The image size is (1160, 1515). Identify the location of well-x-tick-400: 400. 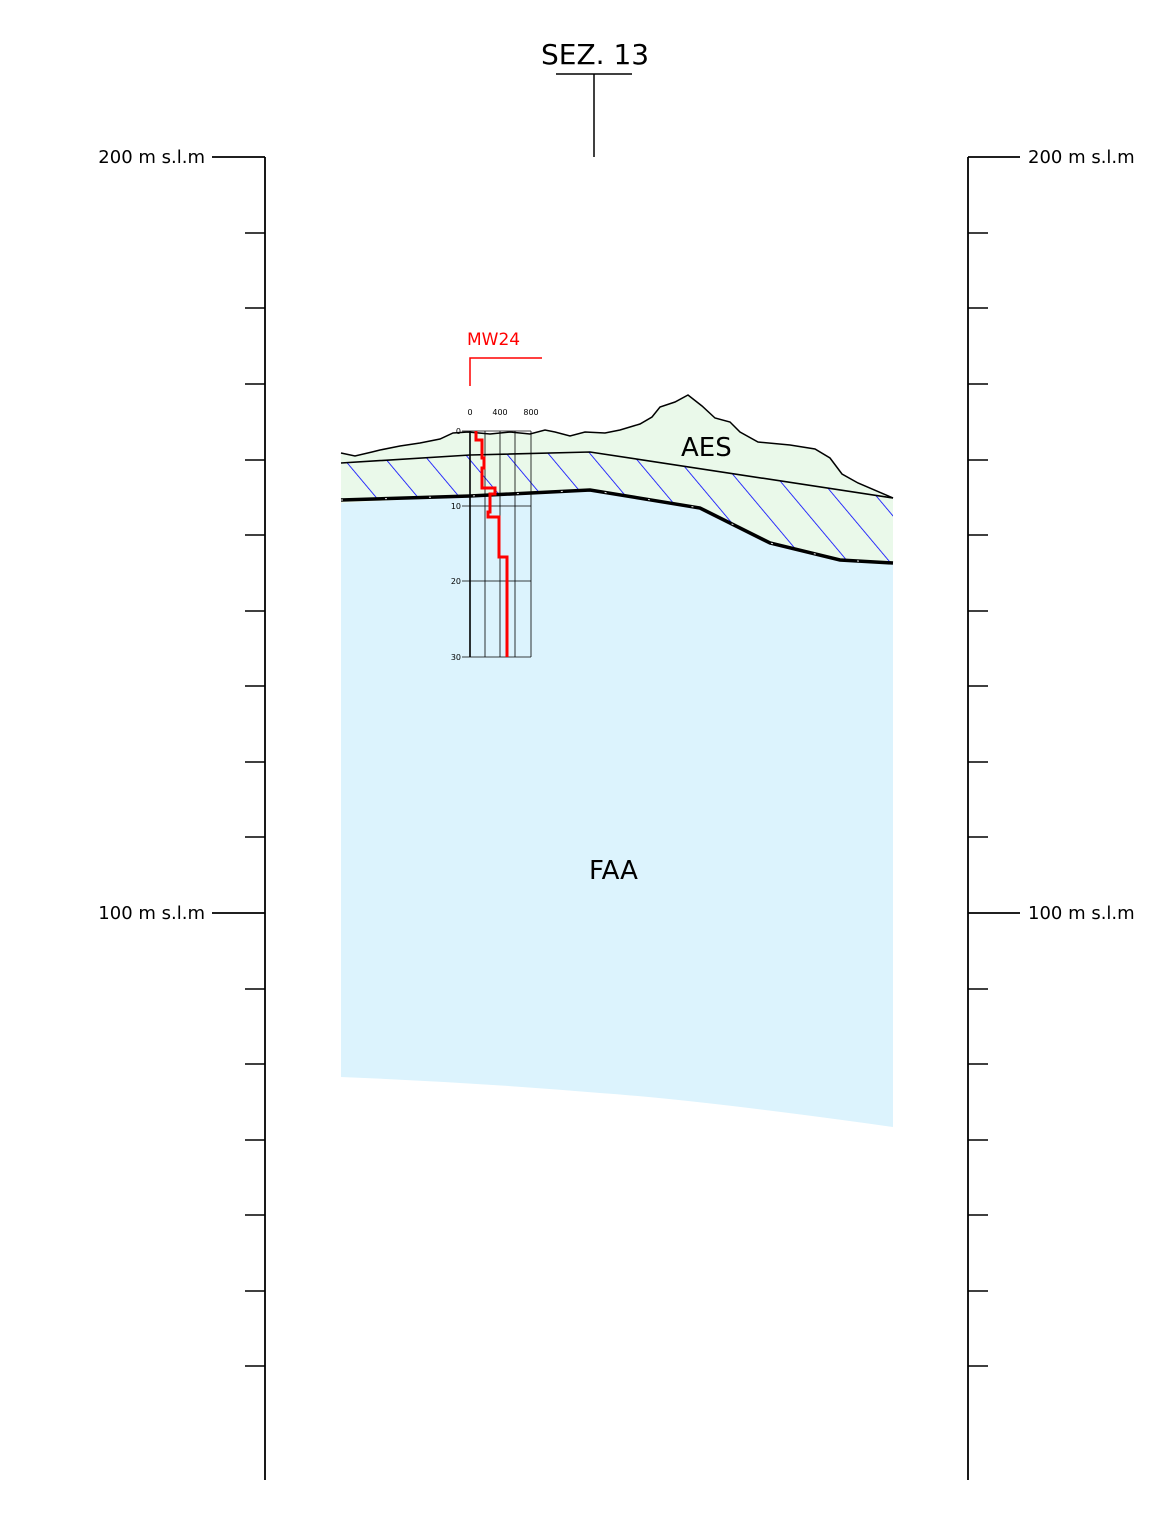
(499, 412).